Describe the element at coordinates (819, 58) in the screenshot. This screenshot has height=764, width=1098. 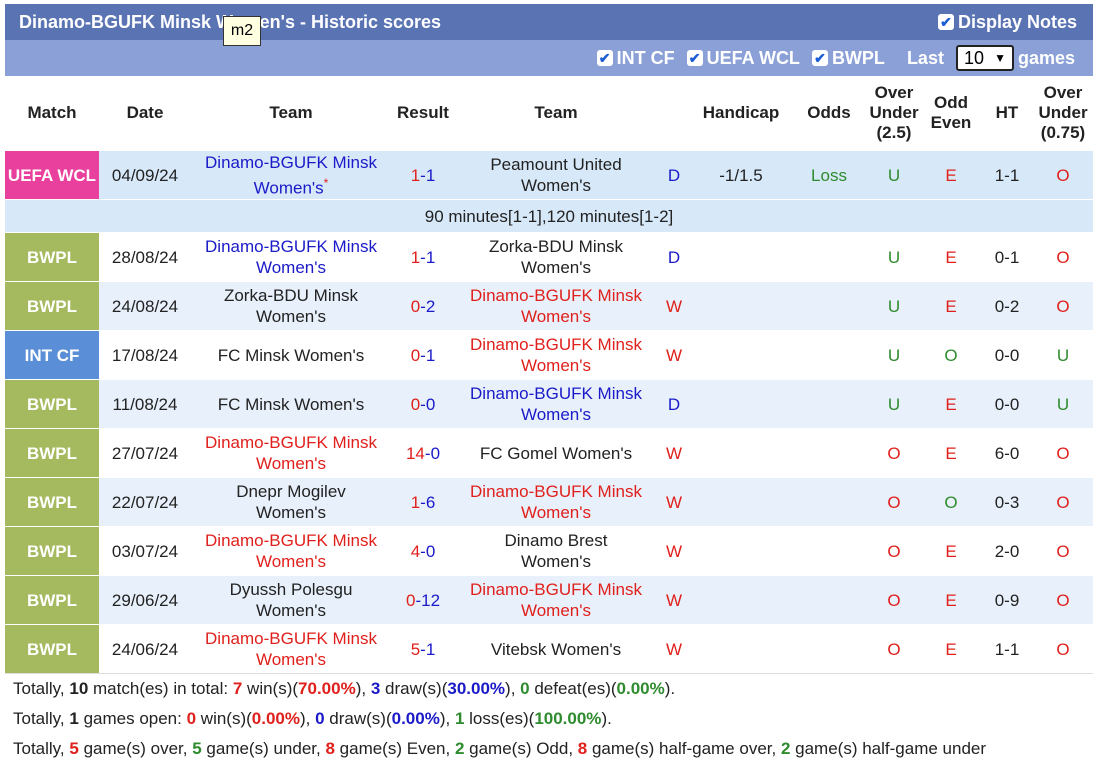
I see `bwpl-checkbox: ✔` at that location.